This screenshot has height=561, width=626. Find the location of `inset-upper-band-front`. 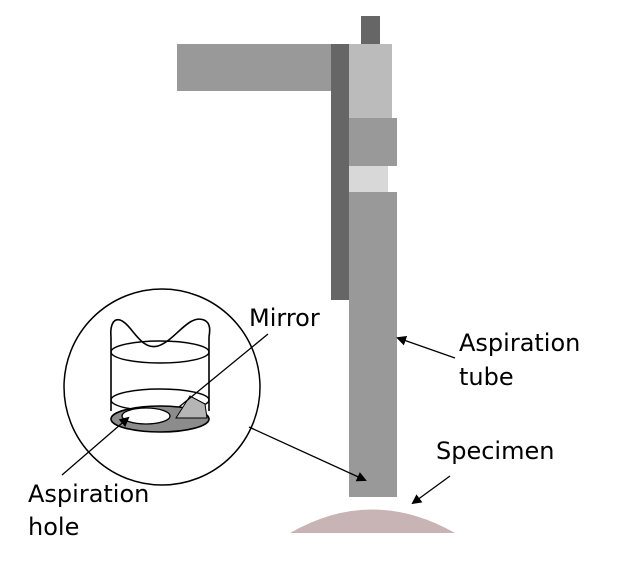

inset-upper-band-front is located at coordinates (160, 357).